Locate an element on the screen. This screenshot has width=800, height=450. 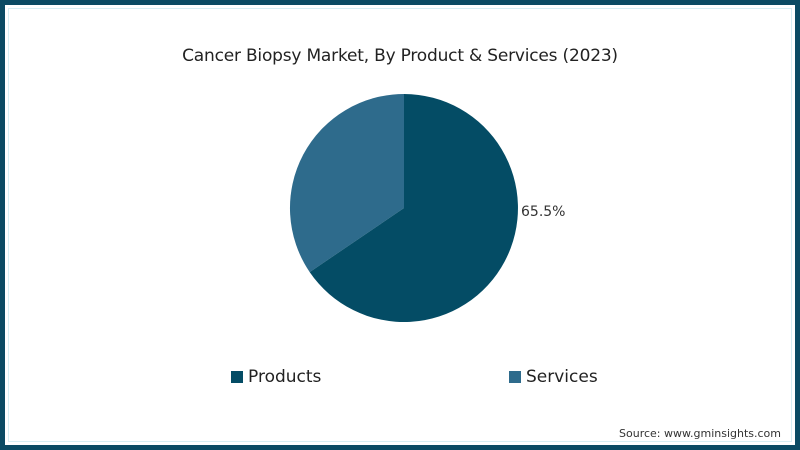
products-percentage-label: 65.5% is located at coordinates (543, 212).